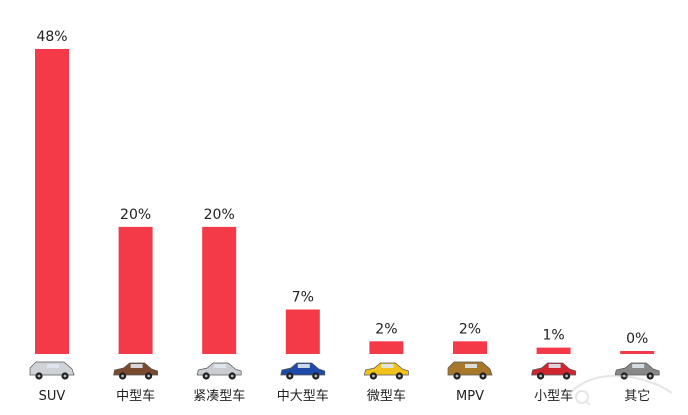  I want to click on value-label-2: 20%, so click(219, 215).